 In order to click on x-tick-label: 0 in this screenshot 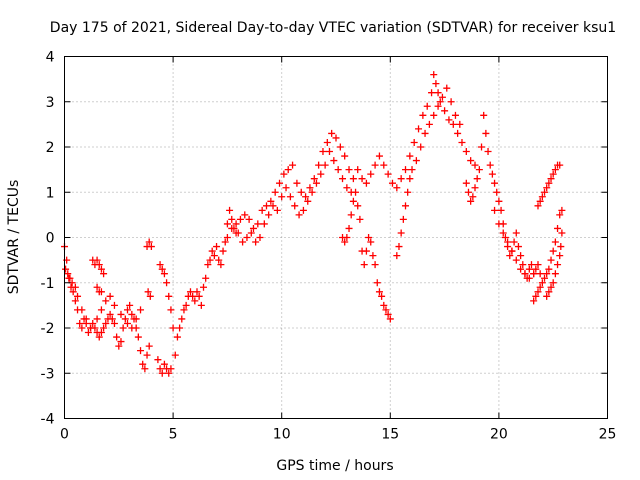, I will do `click(64, 435)`.